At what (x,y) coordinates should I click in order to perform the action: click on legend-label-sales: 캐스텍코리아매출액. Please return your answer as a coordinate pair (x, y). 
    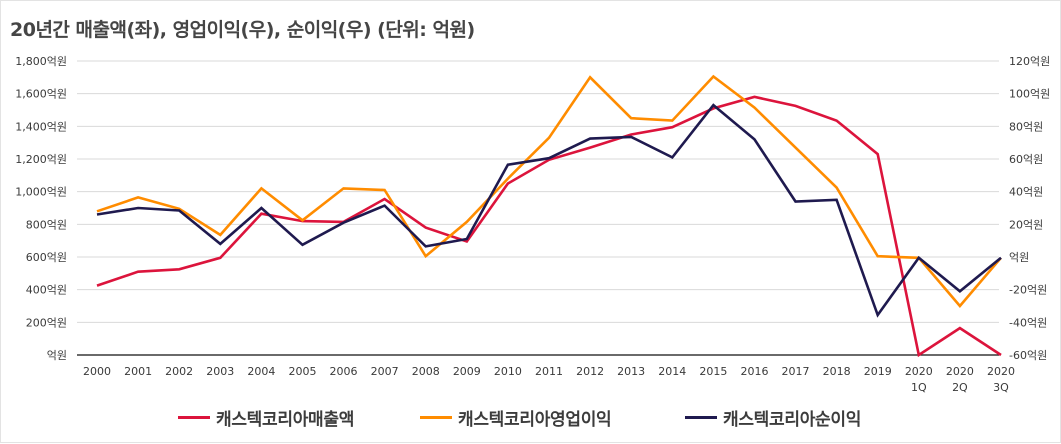
    Looking at the image, I should click on (285, 420).